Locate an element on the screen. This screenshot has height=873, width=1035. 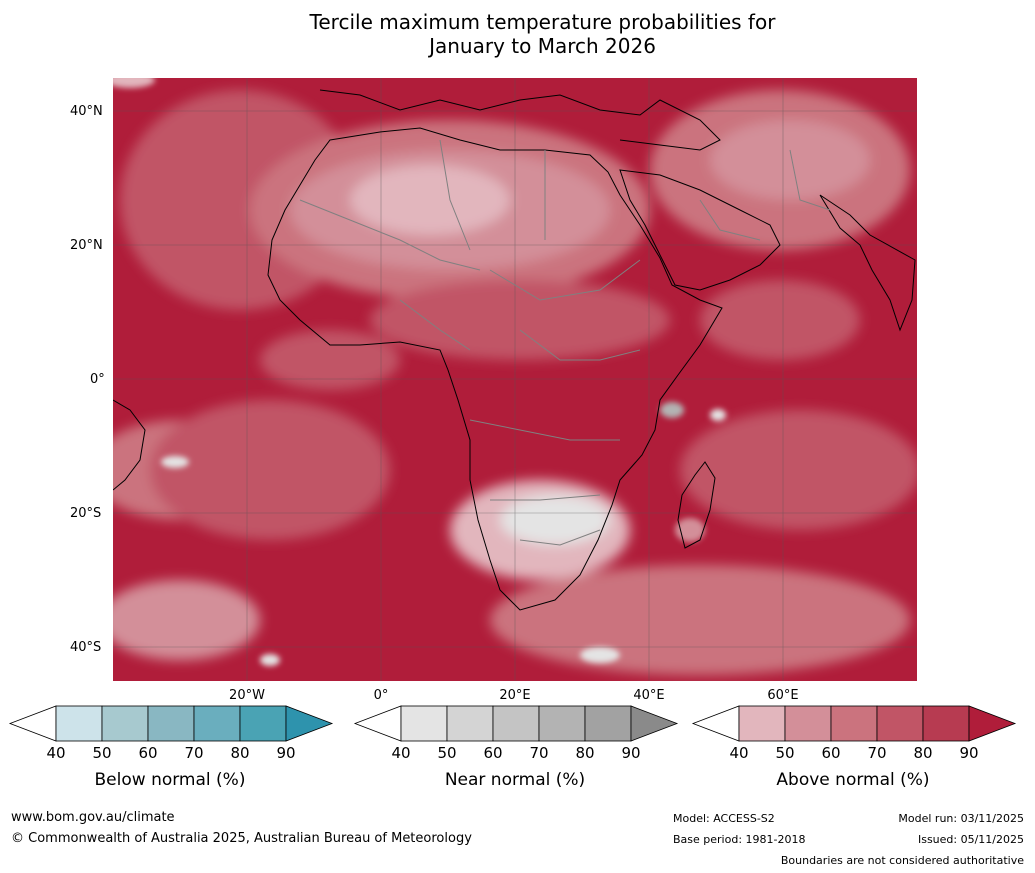
colorbar-near-title: Near normal (%) is located at coordinates (515, 780).